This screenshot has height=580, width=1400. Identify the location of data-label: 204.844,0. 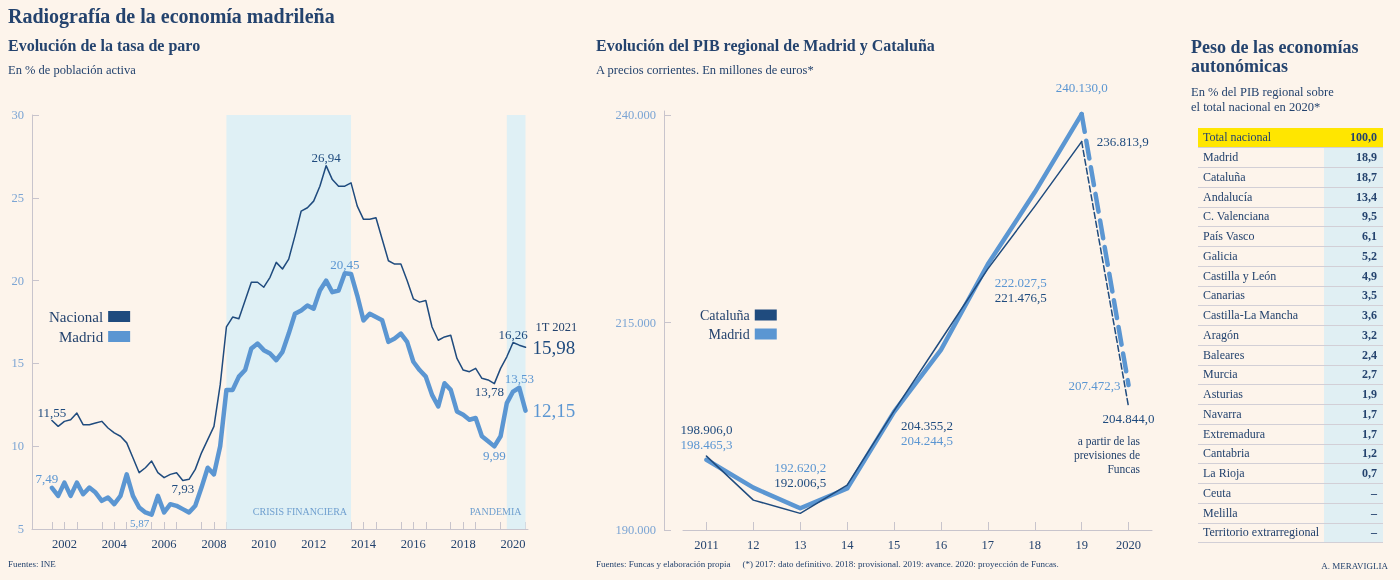
(1128, 418).